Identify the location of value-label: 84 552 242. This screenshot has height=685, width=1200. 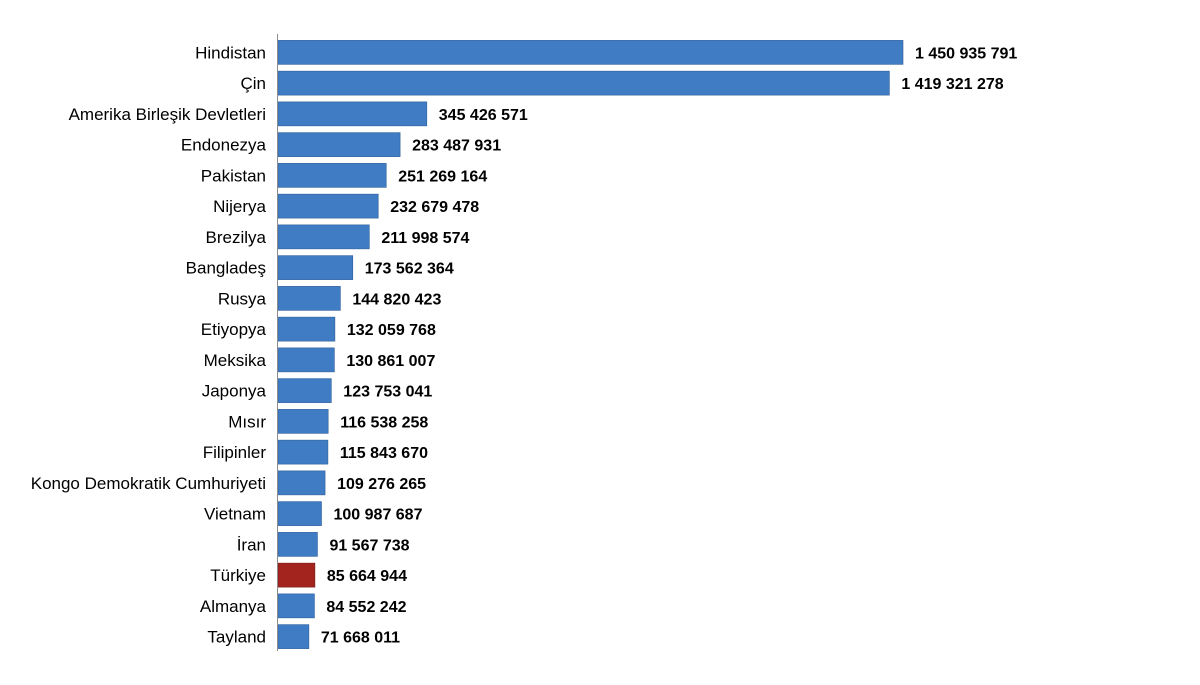
(366, 607).